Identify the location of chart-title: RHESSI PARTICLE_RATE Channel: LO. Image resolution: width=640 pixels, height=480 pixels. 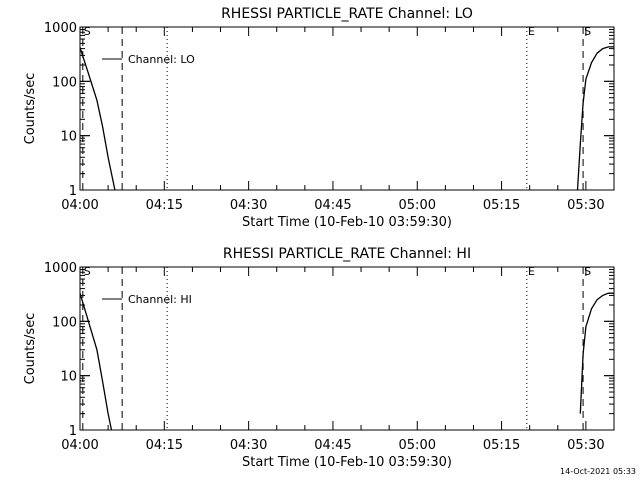
(347, 14).